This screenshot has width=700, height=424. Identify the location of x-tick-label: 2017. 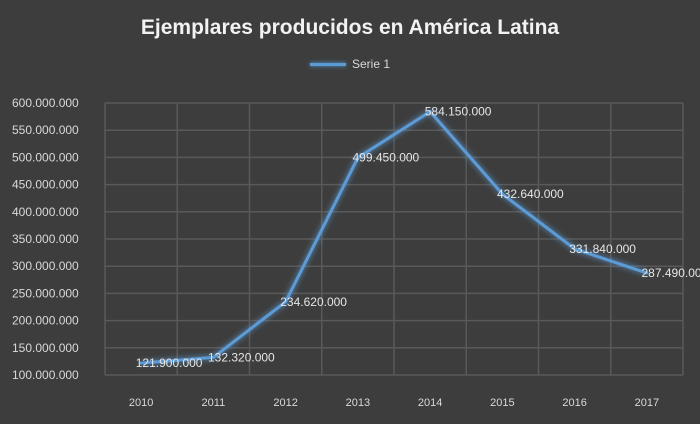
(647, 403).